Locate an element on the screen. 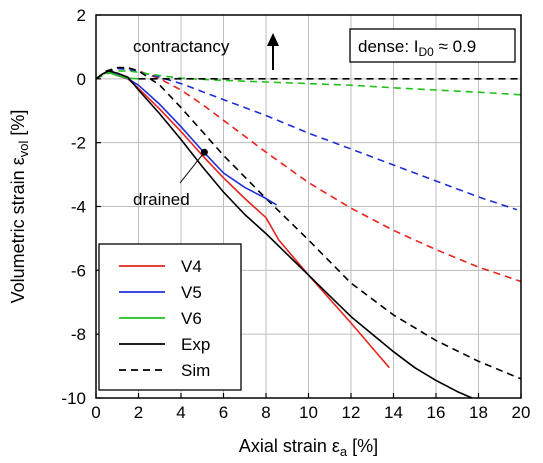 The width and height of the screenshot is (543, 463). x-axis-label: Axial strain εa [%] is located at coordinates (308, 447).